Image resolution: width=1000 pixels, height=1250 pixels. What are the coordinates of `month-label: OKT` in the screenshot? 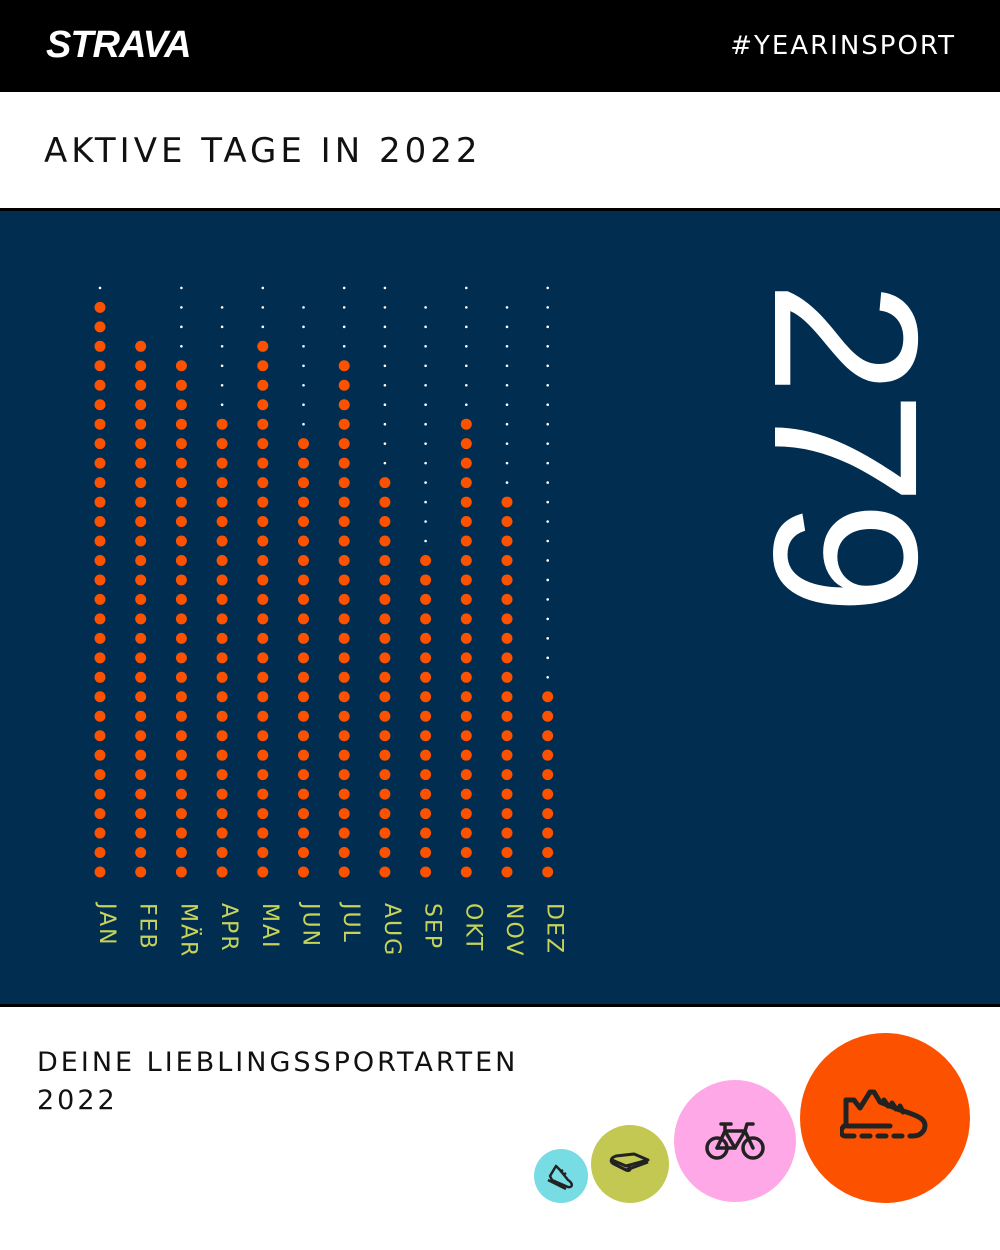 It's located at (473, 928).